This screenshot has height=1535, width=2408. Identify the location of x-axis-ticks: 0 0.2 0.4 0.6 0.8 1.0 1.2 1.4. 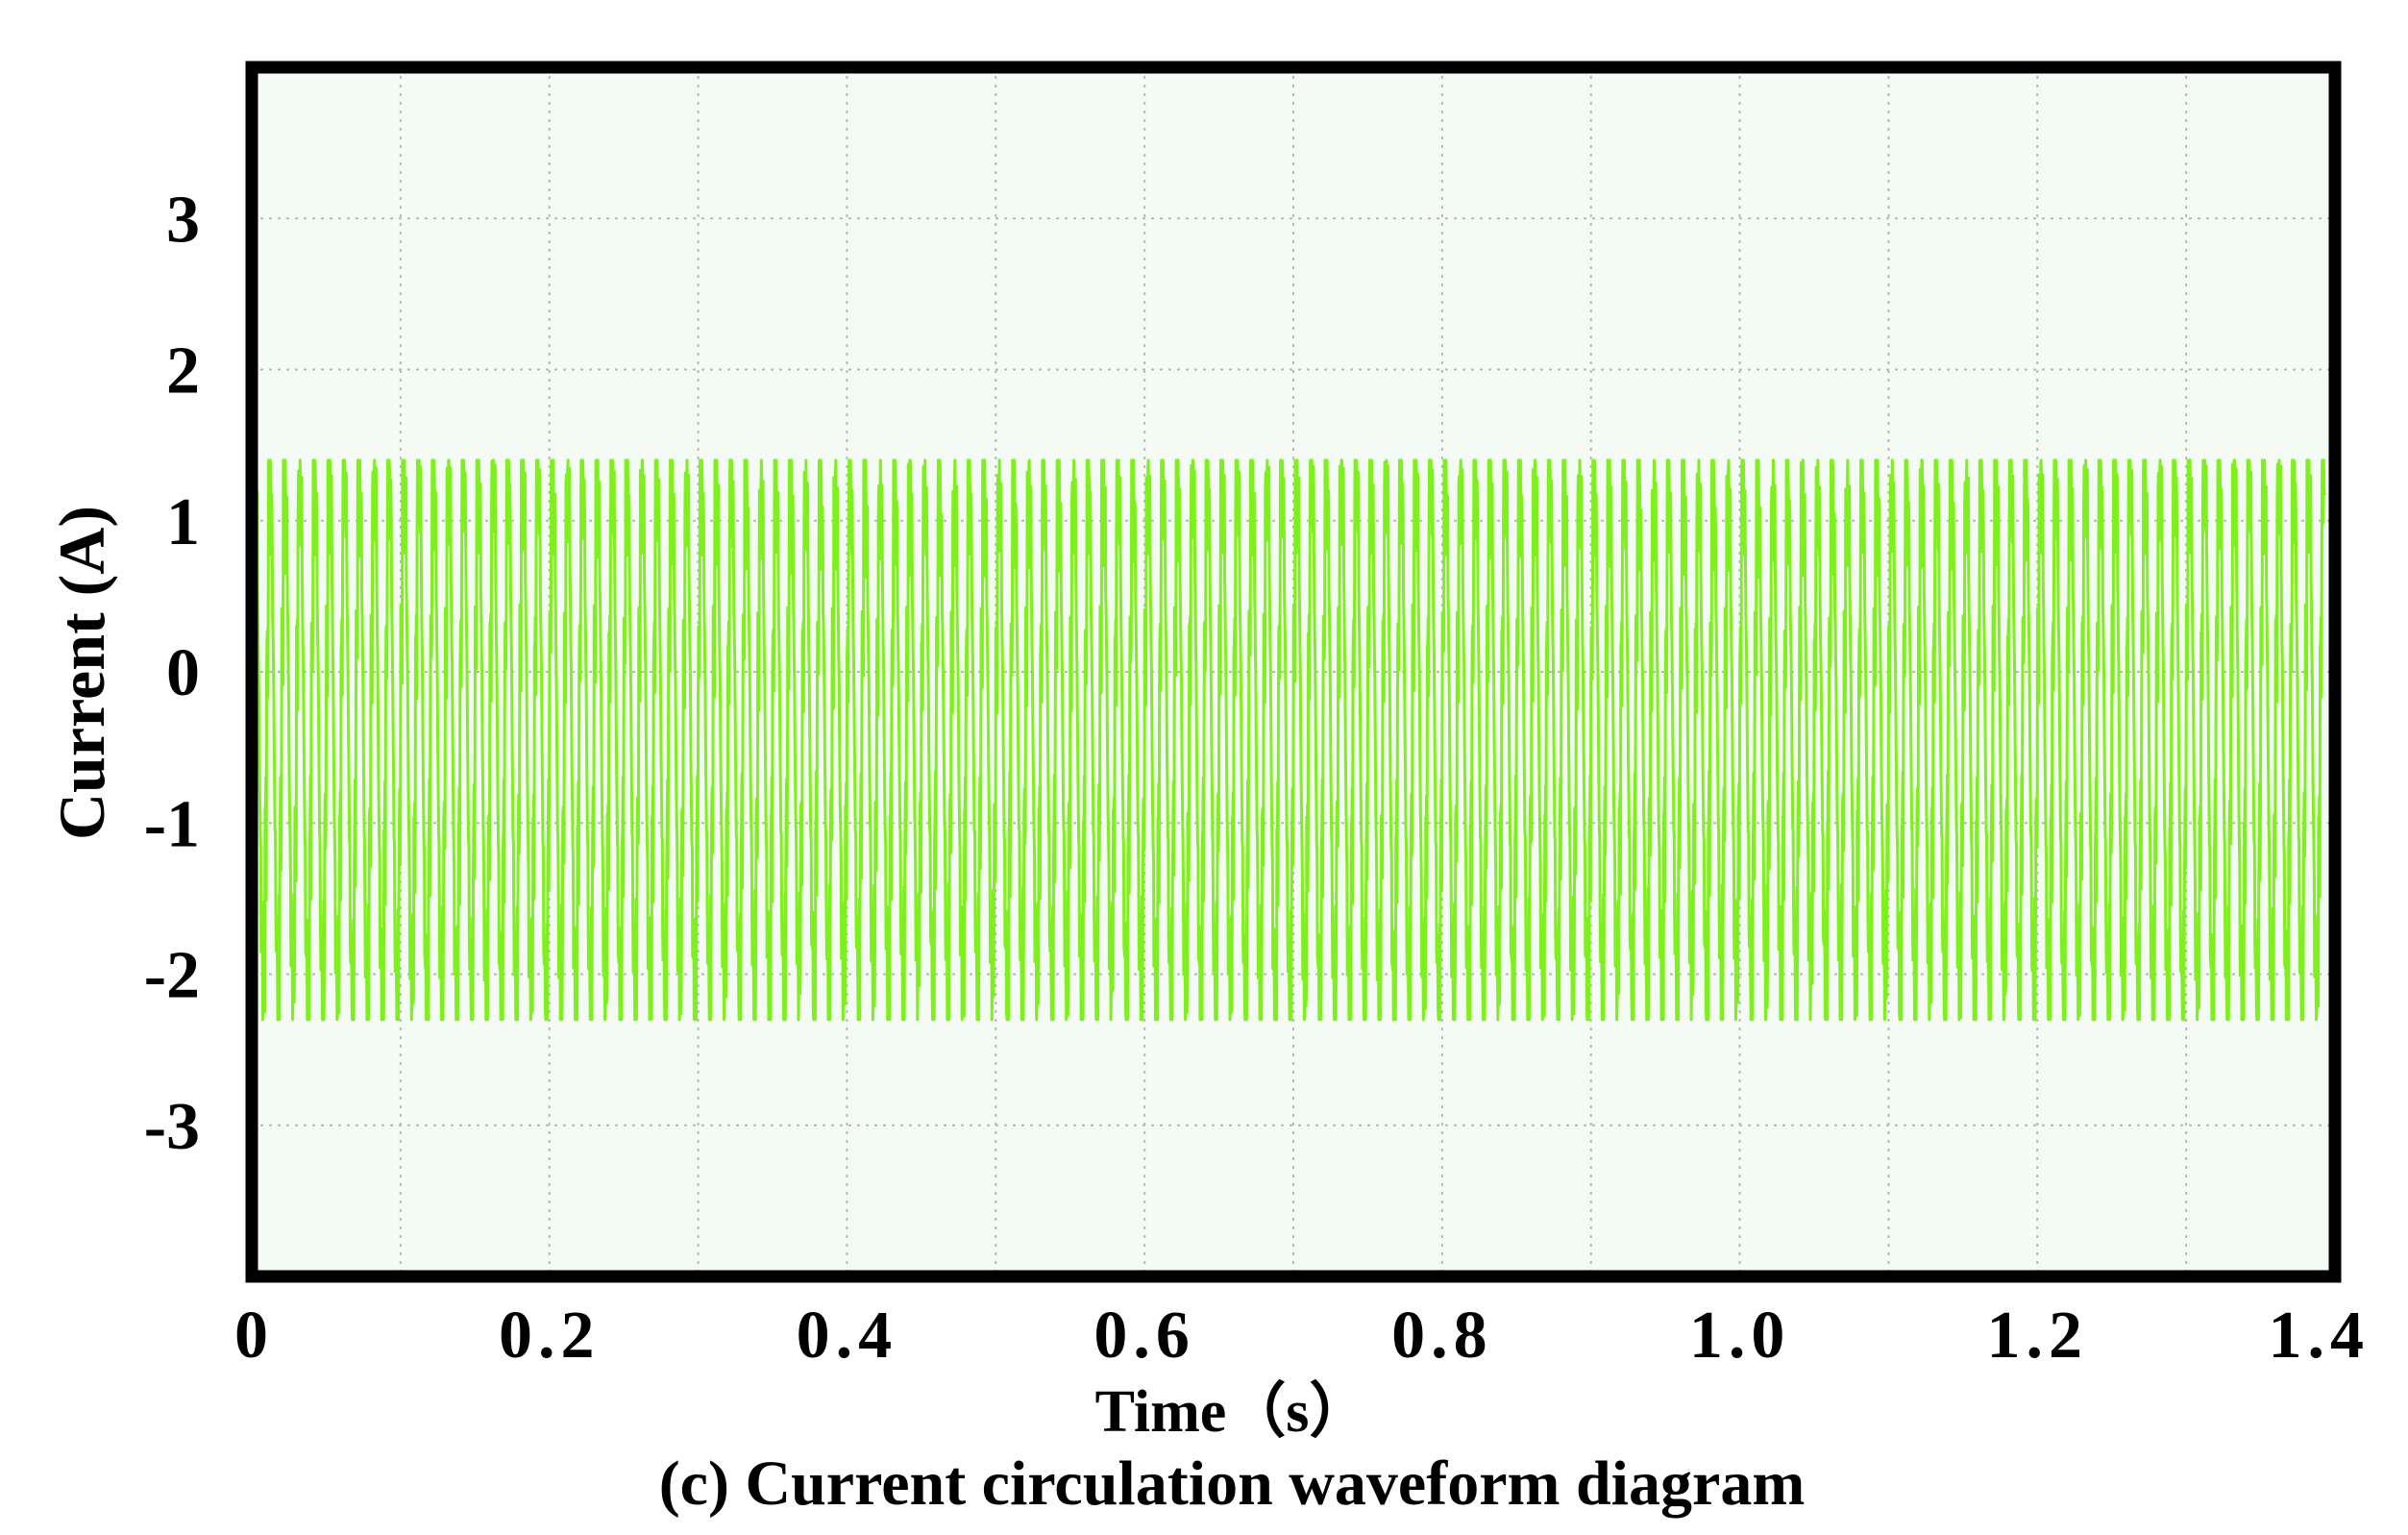
(1302, 1336).